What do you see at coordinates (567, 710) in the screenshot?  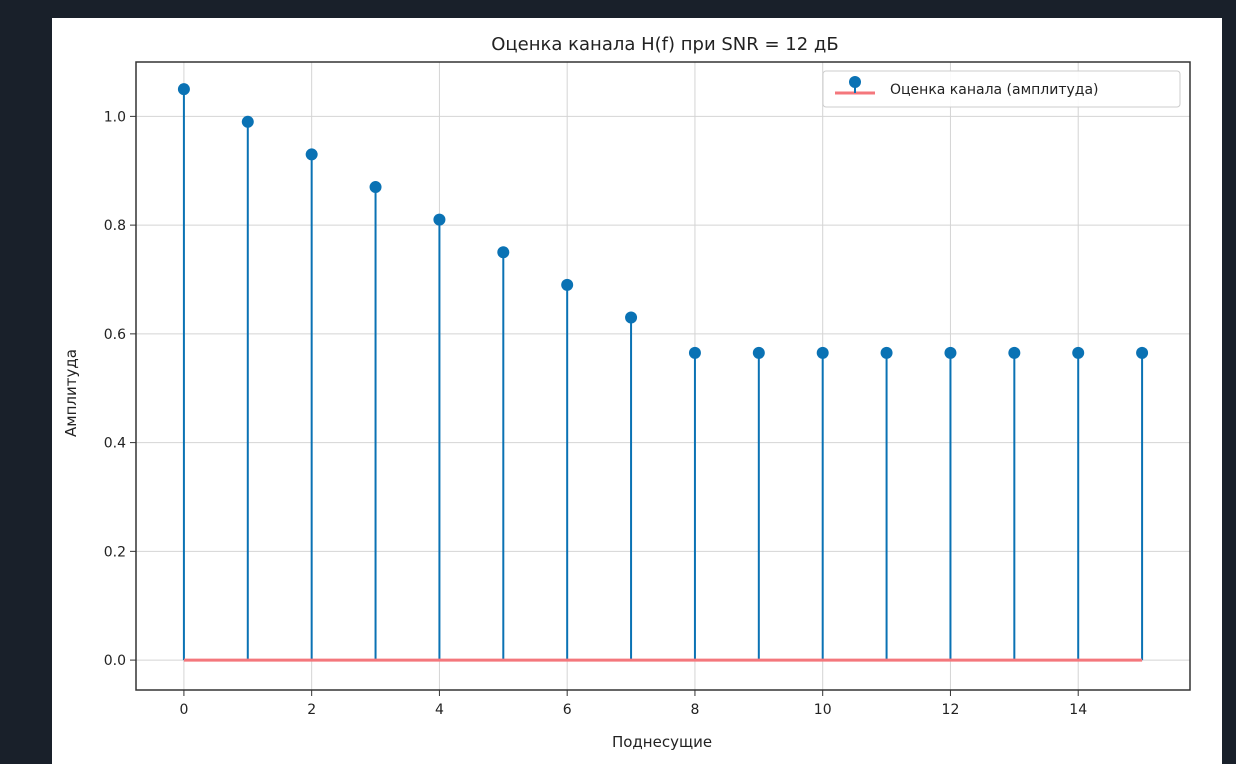 I see `x-tick-label: 6` at bounding box center [567, 710].